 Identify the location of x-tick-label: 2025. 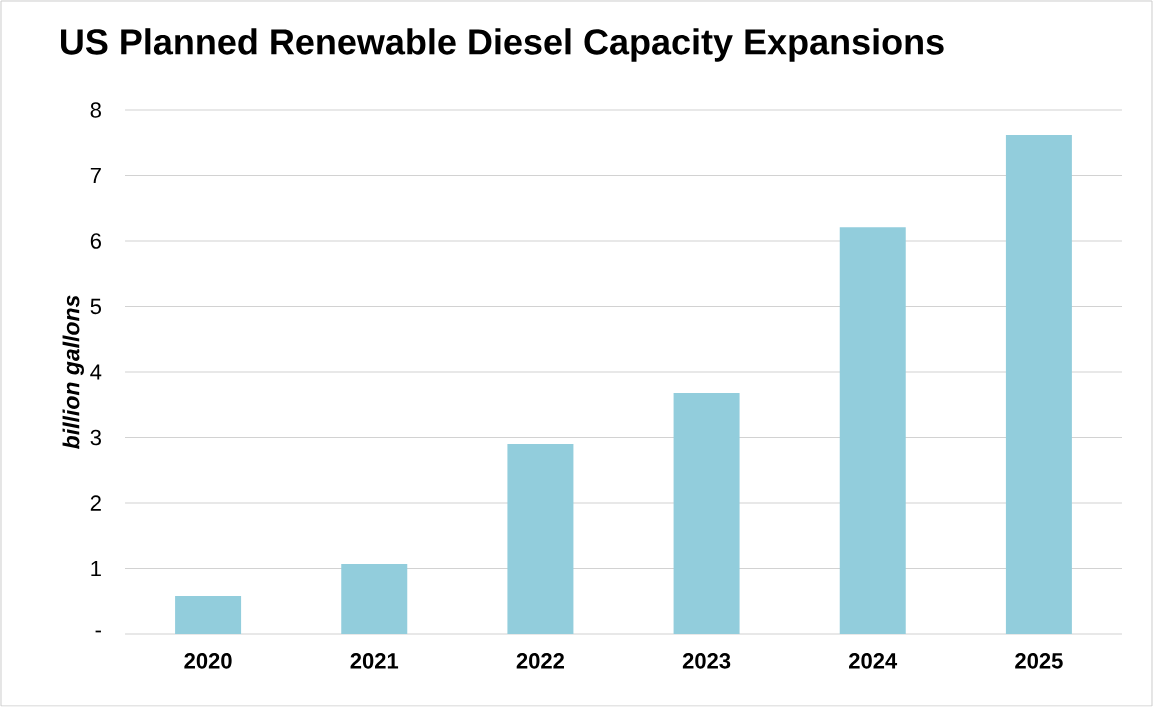
(1039, 661).